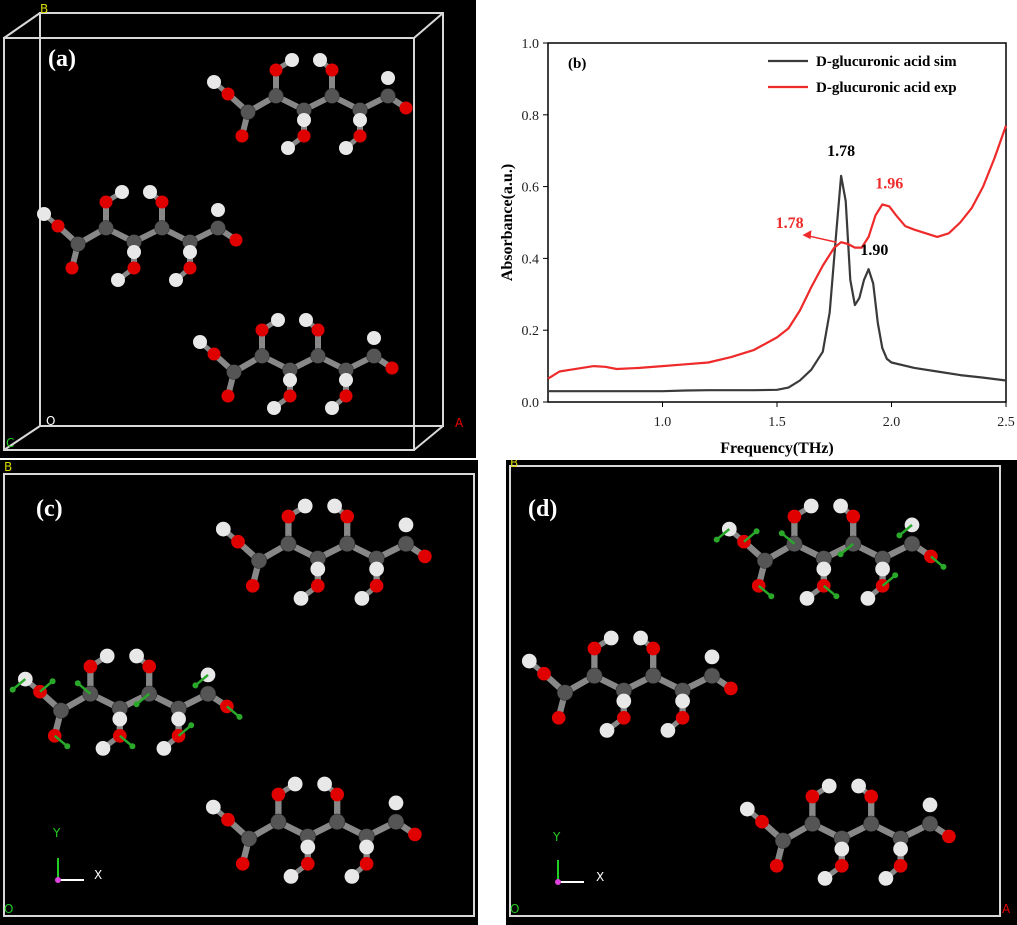 The width and height of the screenshot is (1017, 925). What do you see at coordinates (777, 283) in the screenshot?
I see `series-line-sim` at bounding box center [777, 283].